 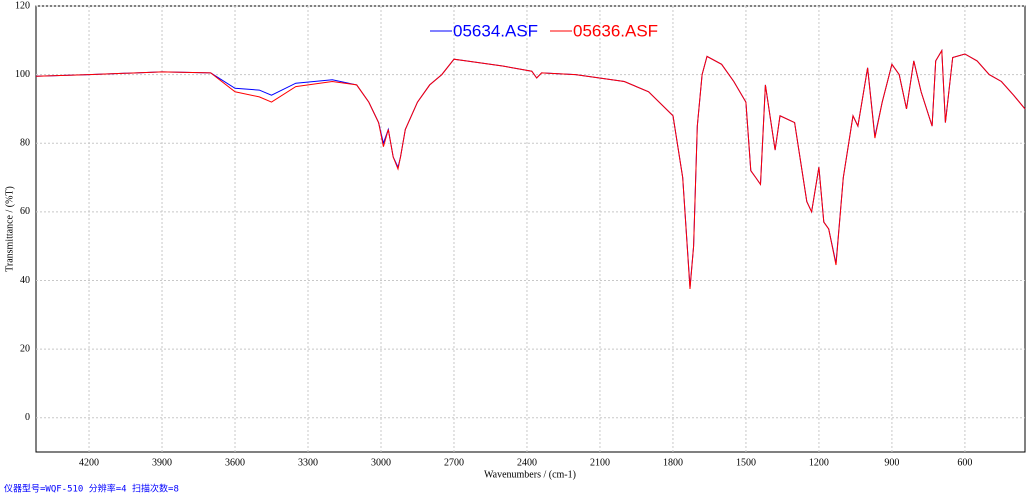 What do you see at coordinates (454, 462) in the screenshot?
I see `x-tick-label: 2700` at bounding box center [454, 462].